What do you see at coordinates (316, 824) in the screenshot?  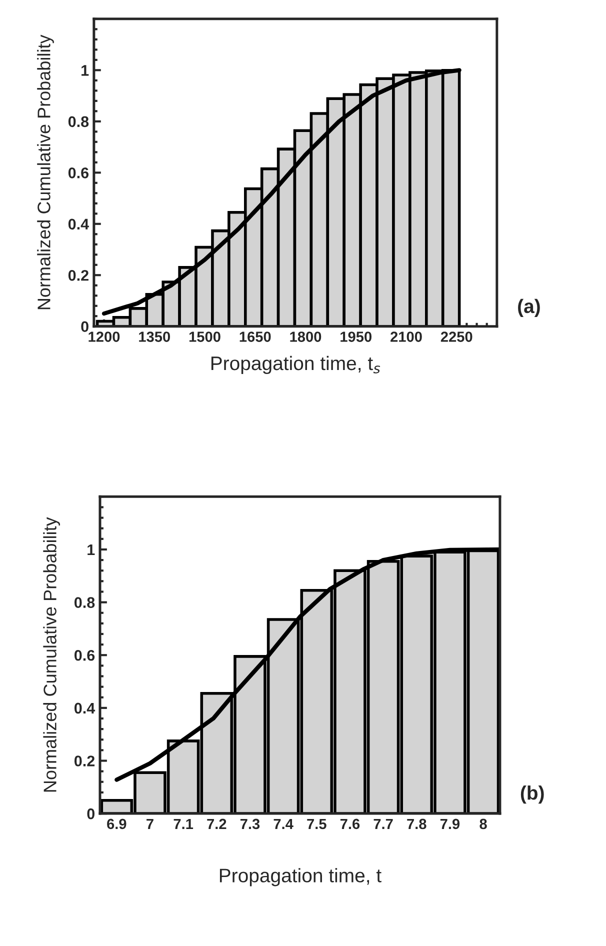 I see `x-tick-label: 7.5` at bounding box center [316, 824].